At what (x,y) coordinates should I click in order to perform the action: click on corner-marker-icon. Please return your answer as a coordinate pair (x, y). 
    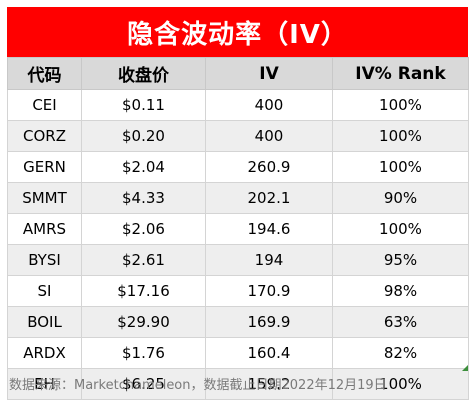
    Looking at the image, I should click on (465, 368).